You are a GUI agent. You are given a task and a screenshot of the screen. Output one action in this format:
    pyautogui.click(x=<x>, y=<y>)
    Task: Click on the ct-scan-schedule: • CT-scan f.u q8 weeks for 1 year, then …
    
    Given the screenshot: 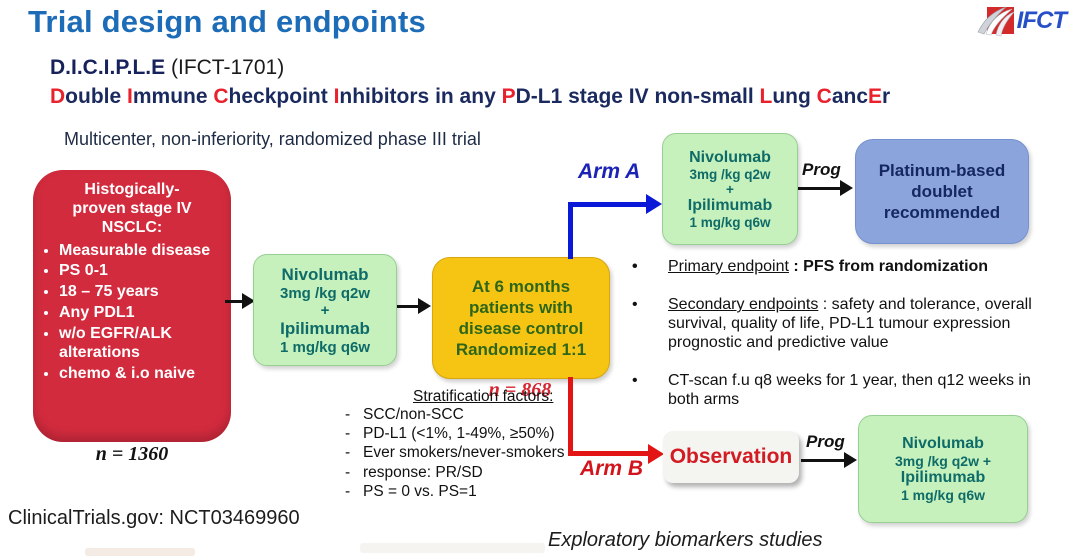 What is the action you would take?
    pyautogui.click(x=831, y=390)
    